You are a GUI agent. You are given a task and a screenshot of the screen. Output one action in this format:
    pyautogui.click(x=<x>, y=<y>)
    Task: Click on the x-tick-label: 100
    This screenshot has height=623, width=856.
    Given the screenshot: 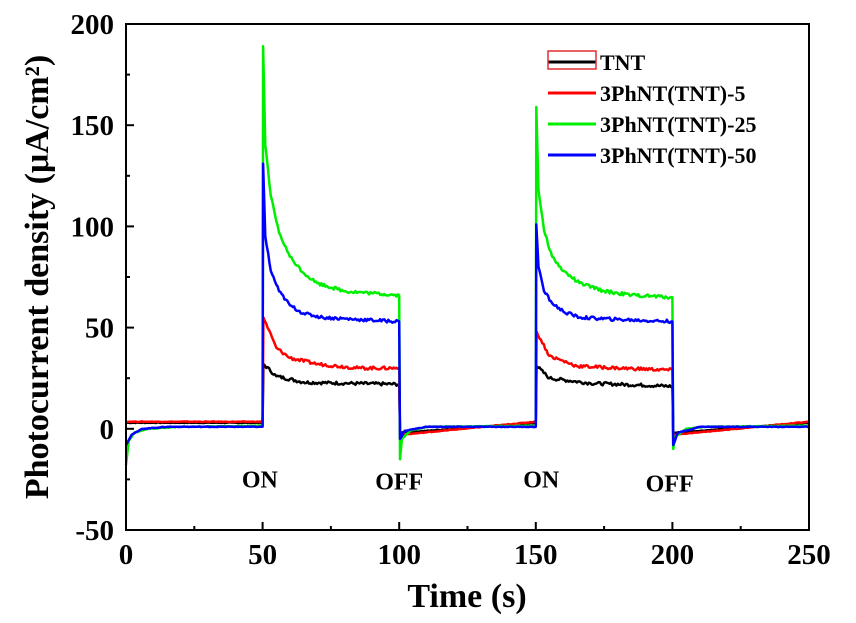 What is the action you would take?
    pyautogui.click(x=399, y=555)
    